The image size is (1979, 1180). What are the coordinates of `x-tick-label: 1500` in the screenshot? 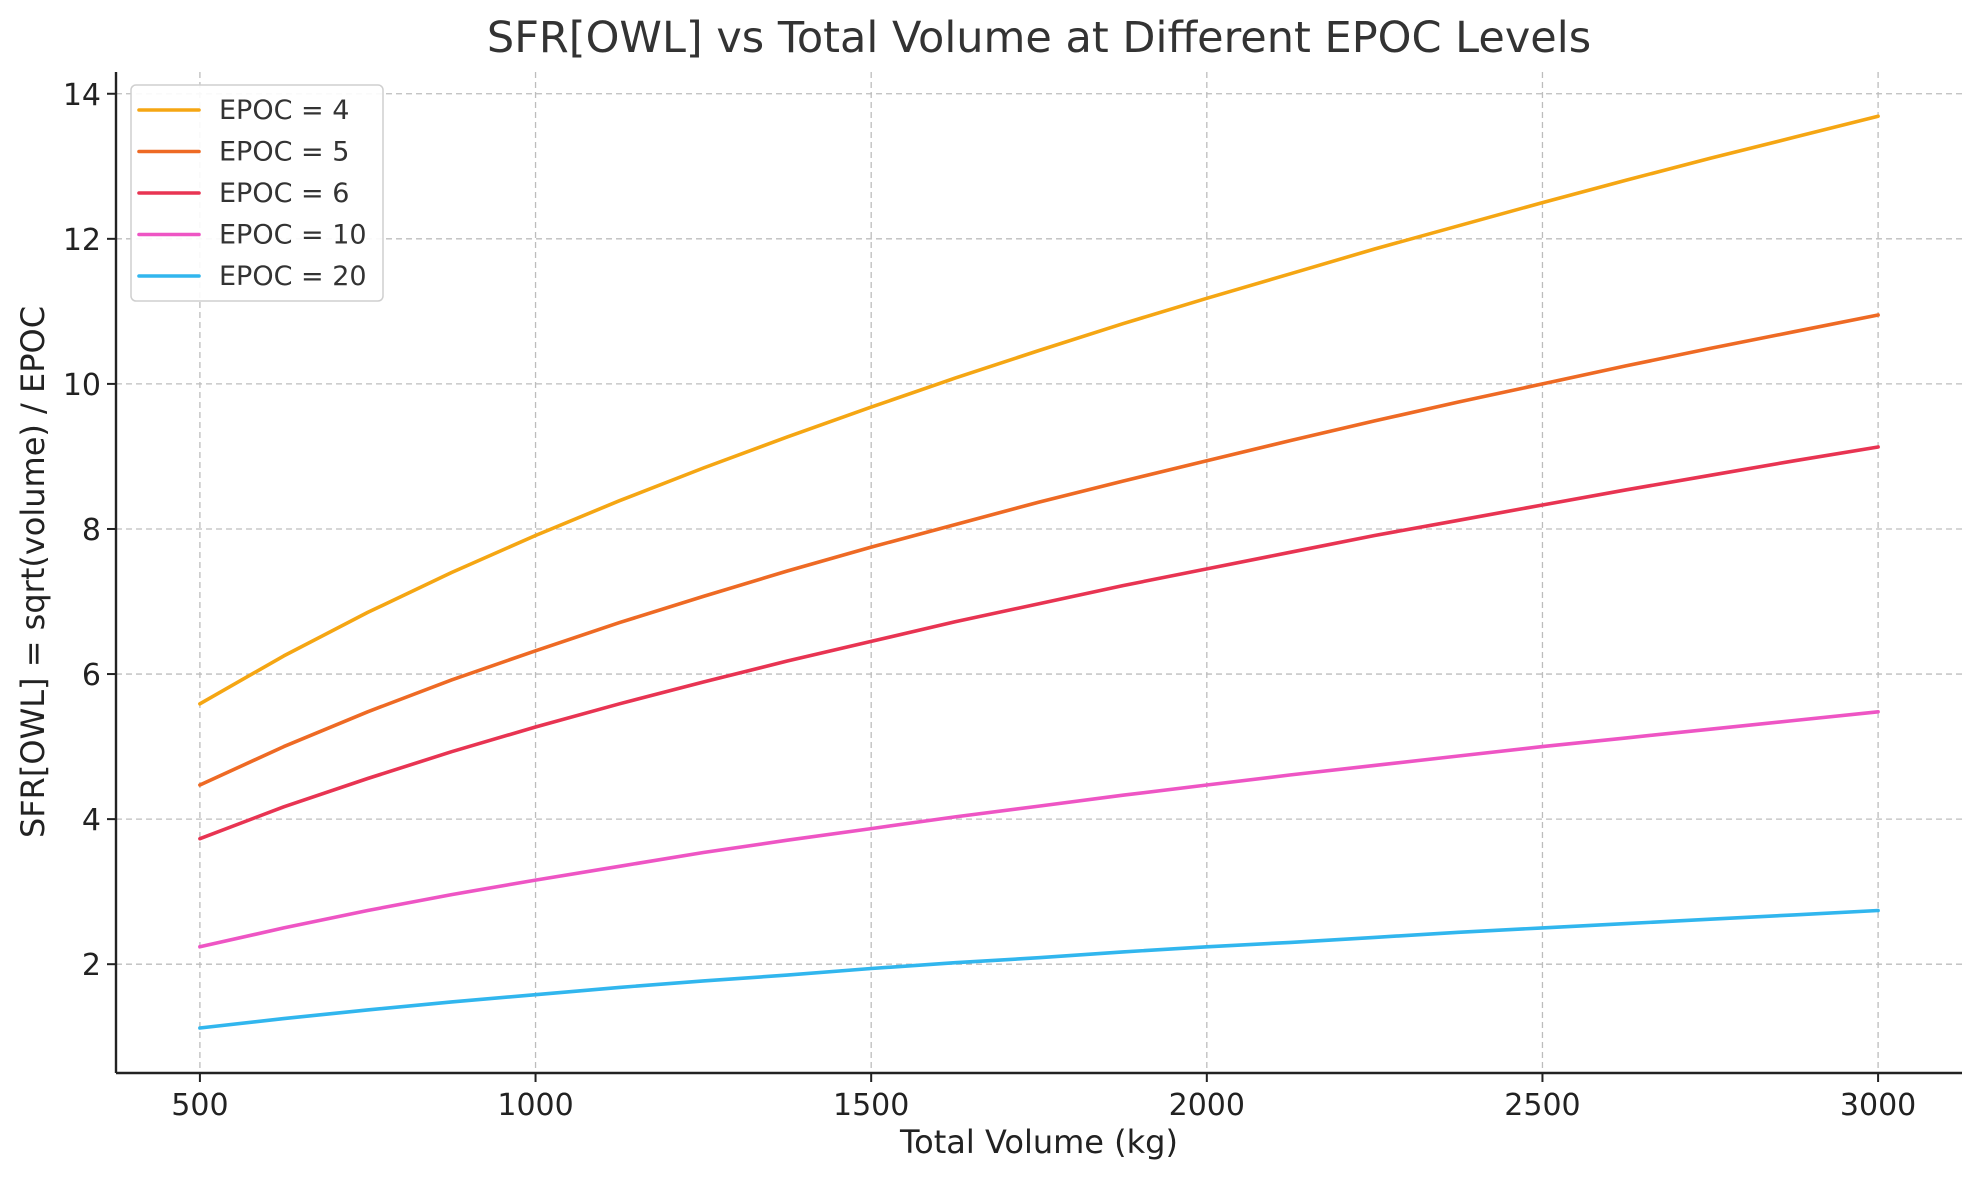 It's located at (871, 1105).